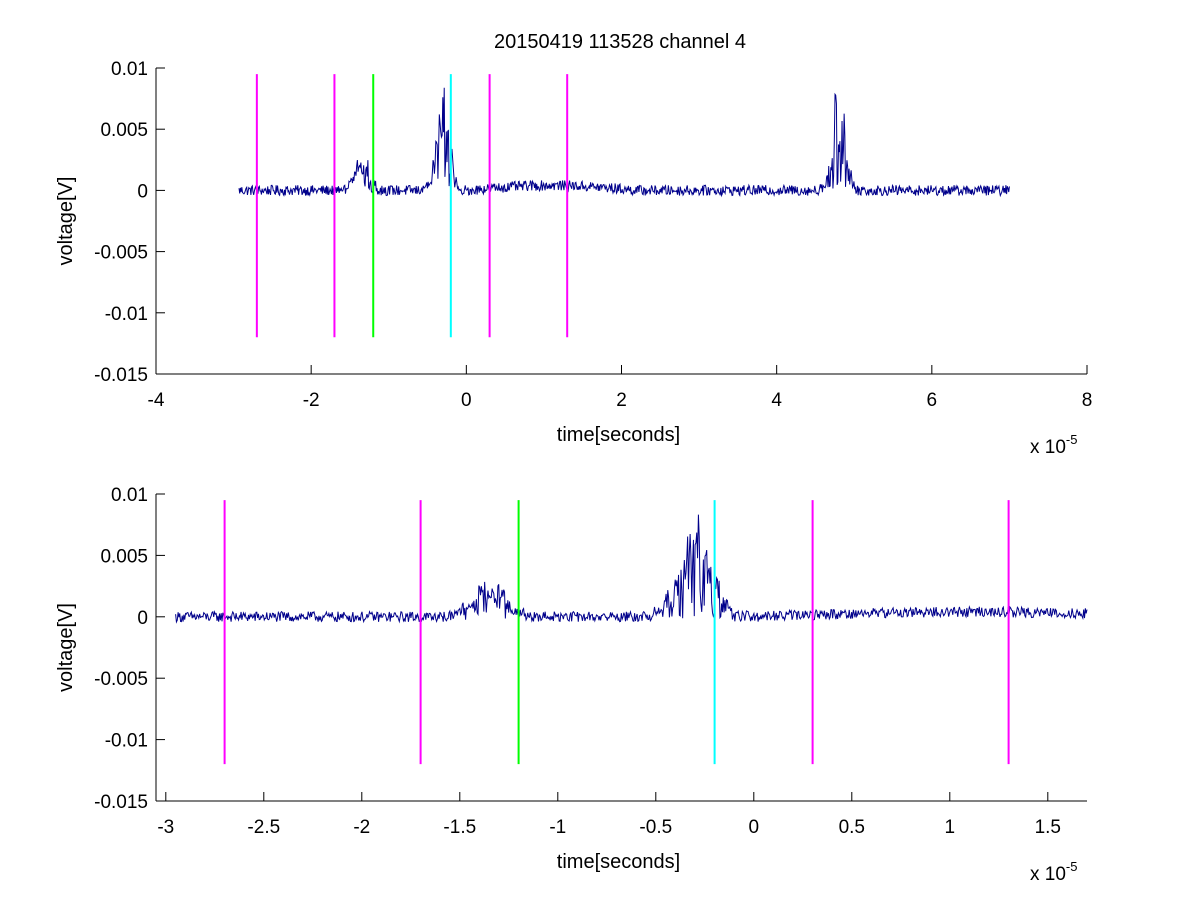 This screenshot has width=1200, height=901. I want to click on figure-title: 20150419 113528 channel 4, so click(620, 42).